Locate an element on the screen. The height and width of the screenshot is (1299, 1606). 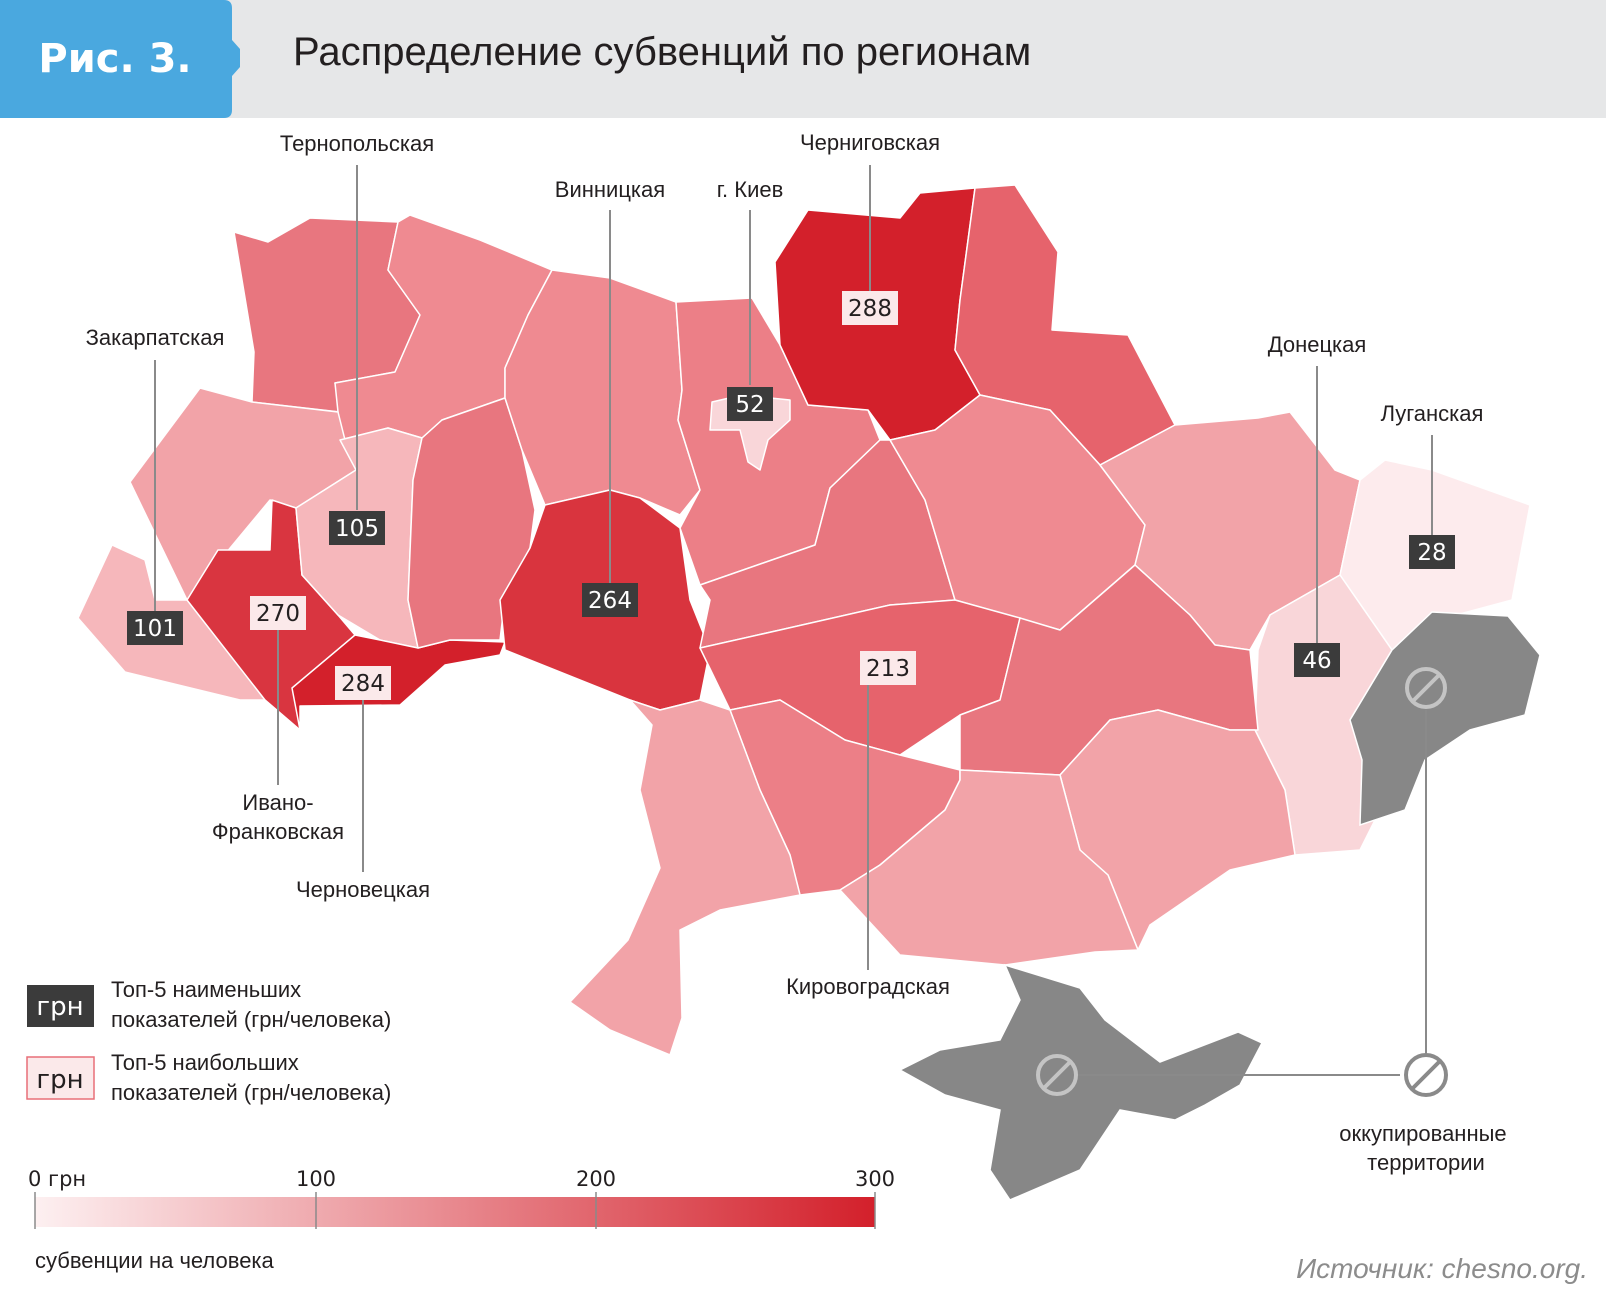
region-chernivtsi is located at coordinates (398, 682).